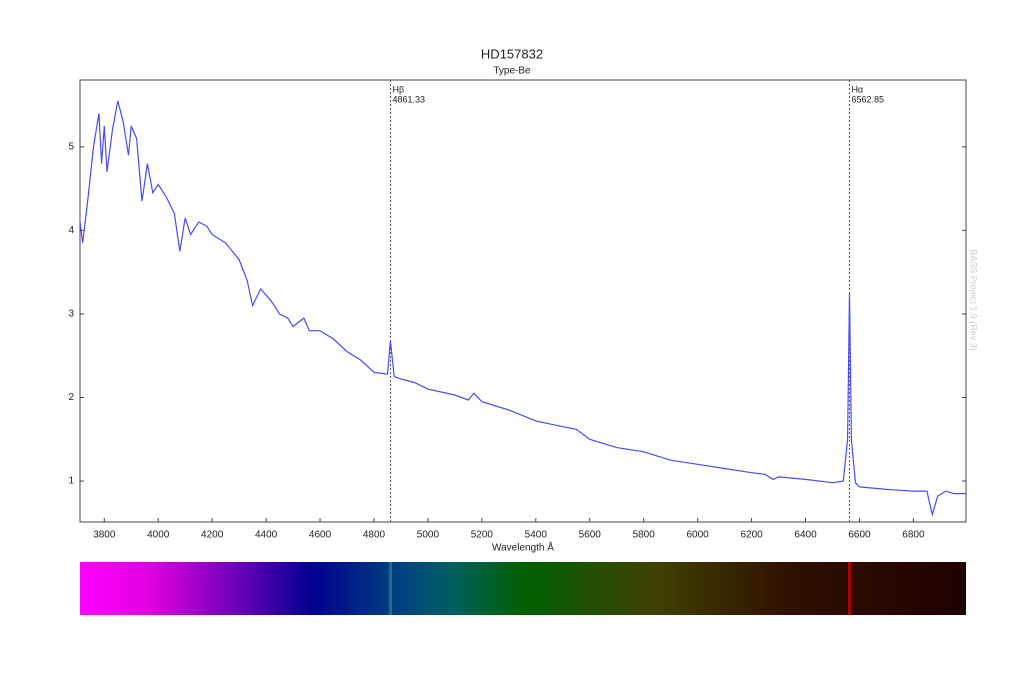  Describe the element at coordinates (523, 547) in the screenshot. I see `x-axis-label: Wavelength Å` at that location.